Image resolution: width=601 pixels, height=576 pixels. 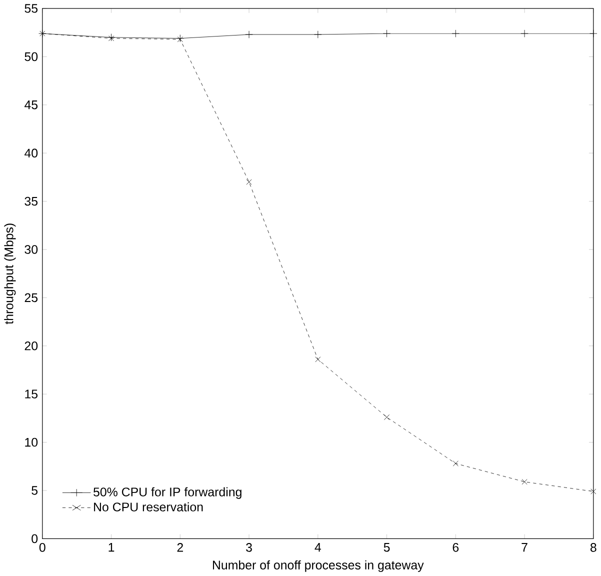 I want to click on y-tick-label: 55, so click(x=31, y=8).